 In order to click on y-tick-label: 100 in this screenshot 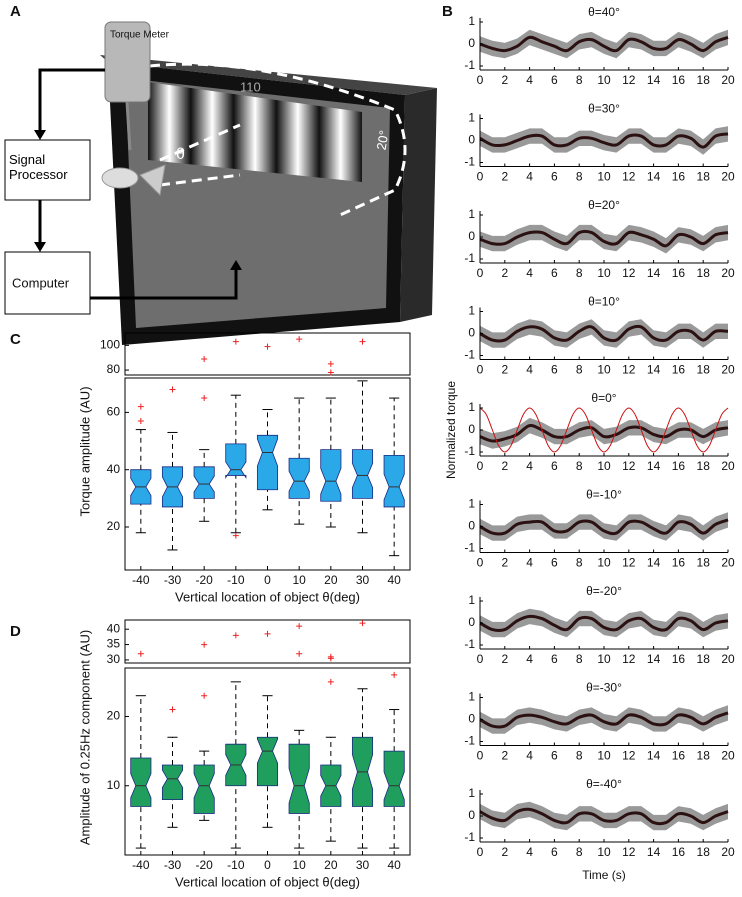, I will do `click(110, 345)`.